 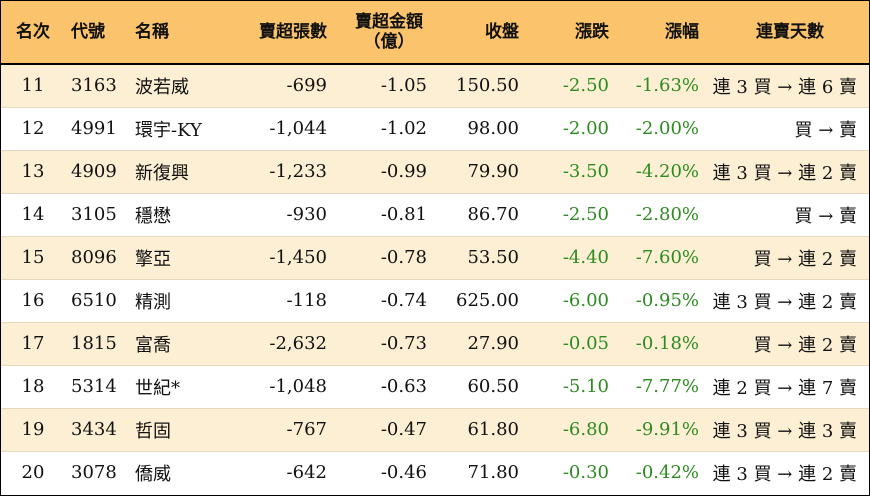 I want to click on cell-change: -6.00, so click(x=576, y=301).